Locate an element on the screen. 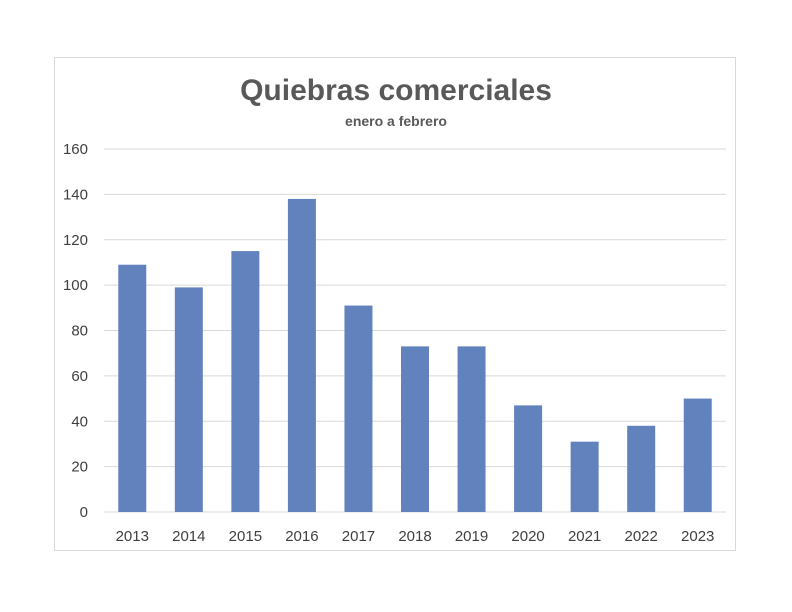  bar-2016 is located at coordinates (301, 355).